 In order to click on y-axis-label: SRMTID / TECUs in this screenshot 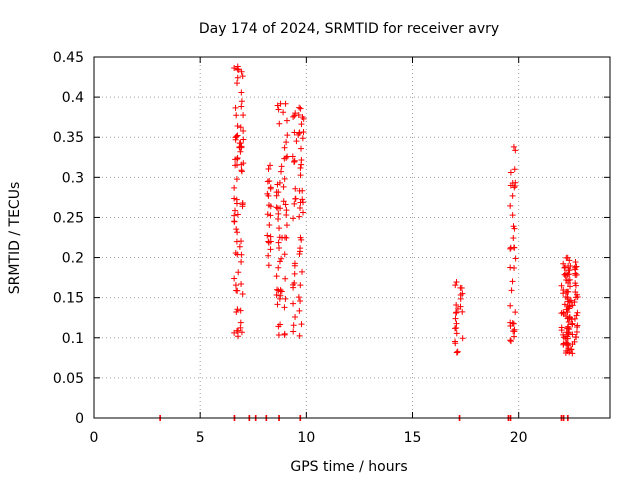, I will do `click(15, 238)`.